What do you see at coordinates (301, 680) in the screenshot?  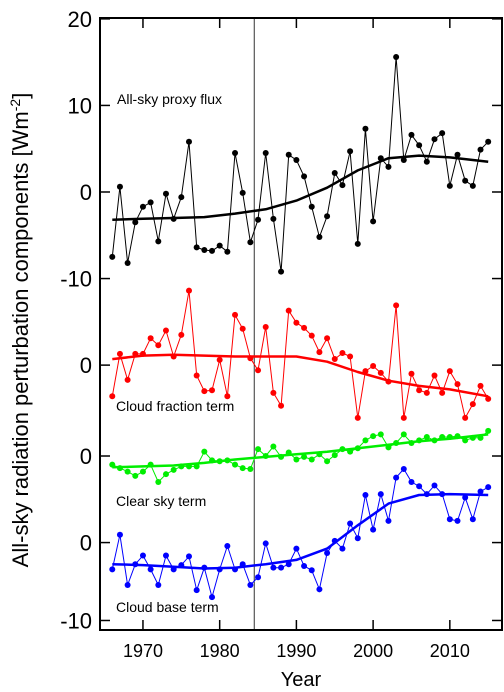 I see `x-axis-label: Year` at bounding box center [301, 680].